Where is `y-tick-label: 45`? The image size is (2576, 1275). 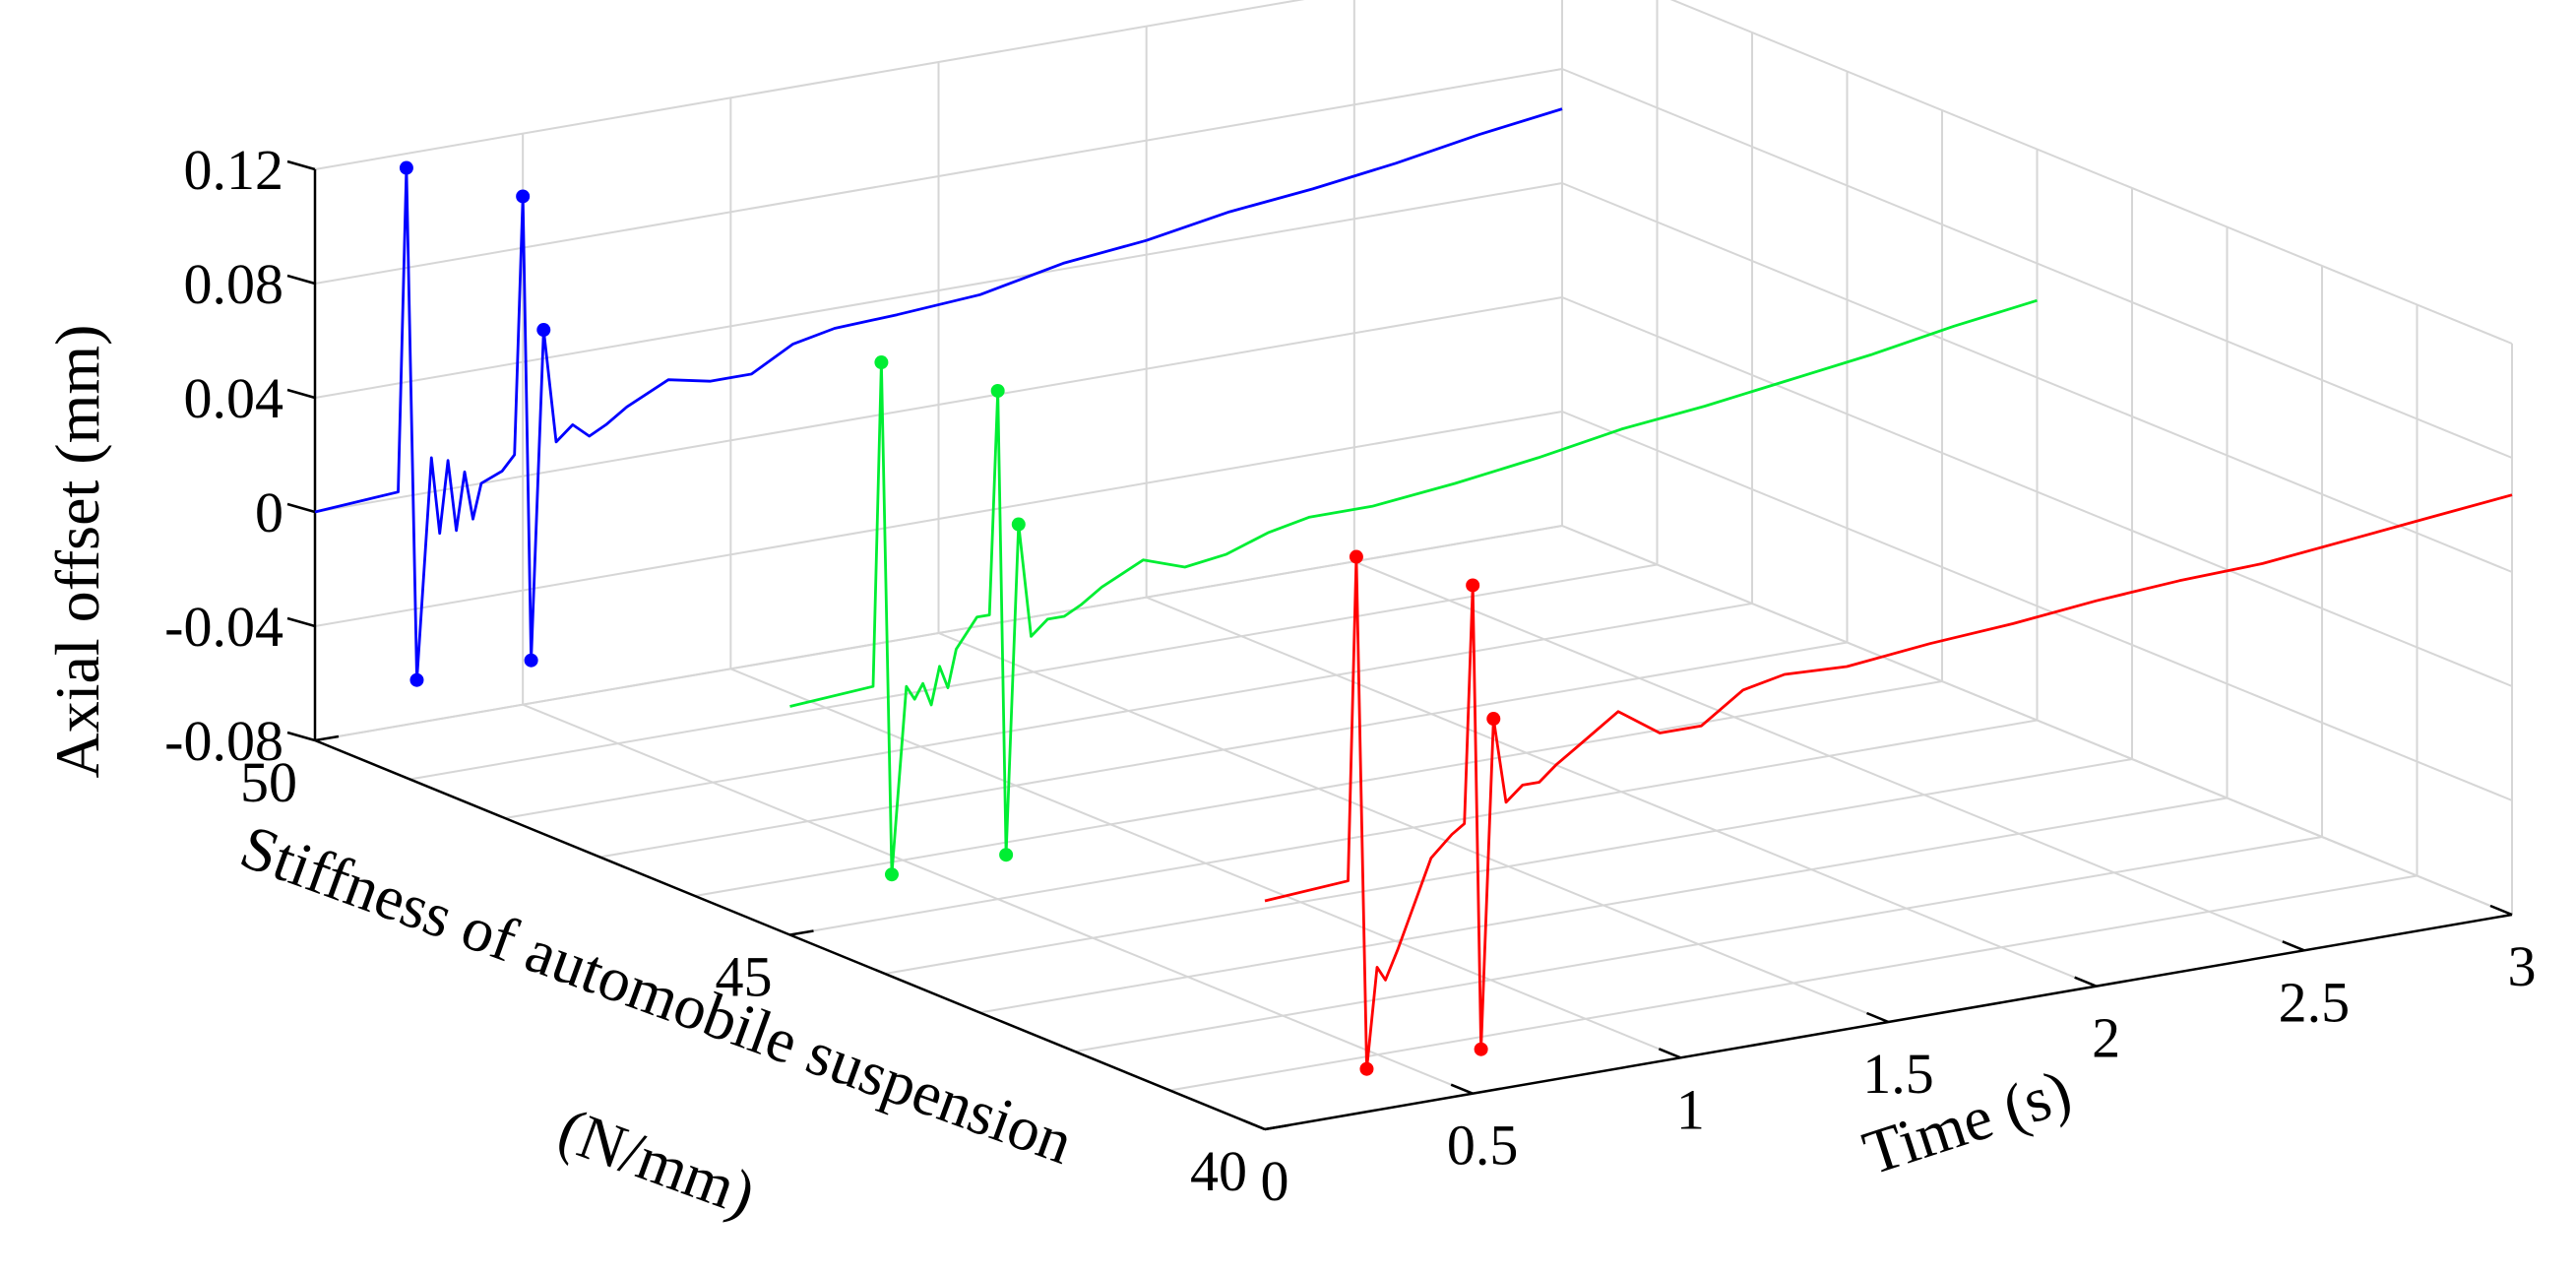 y-tick-label: 45 is located at coordinates (744, 977).